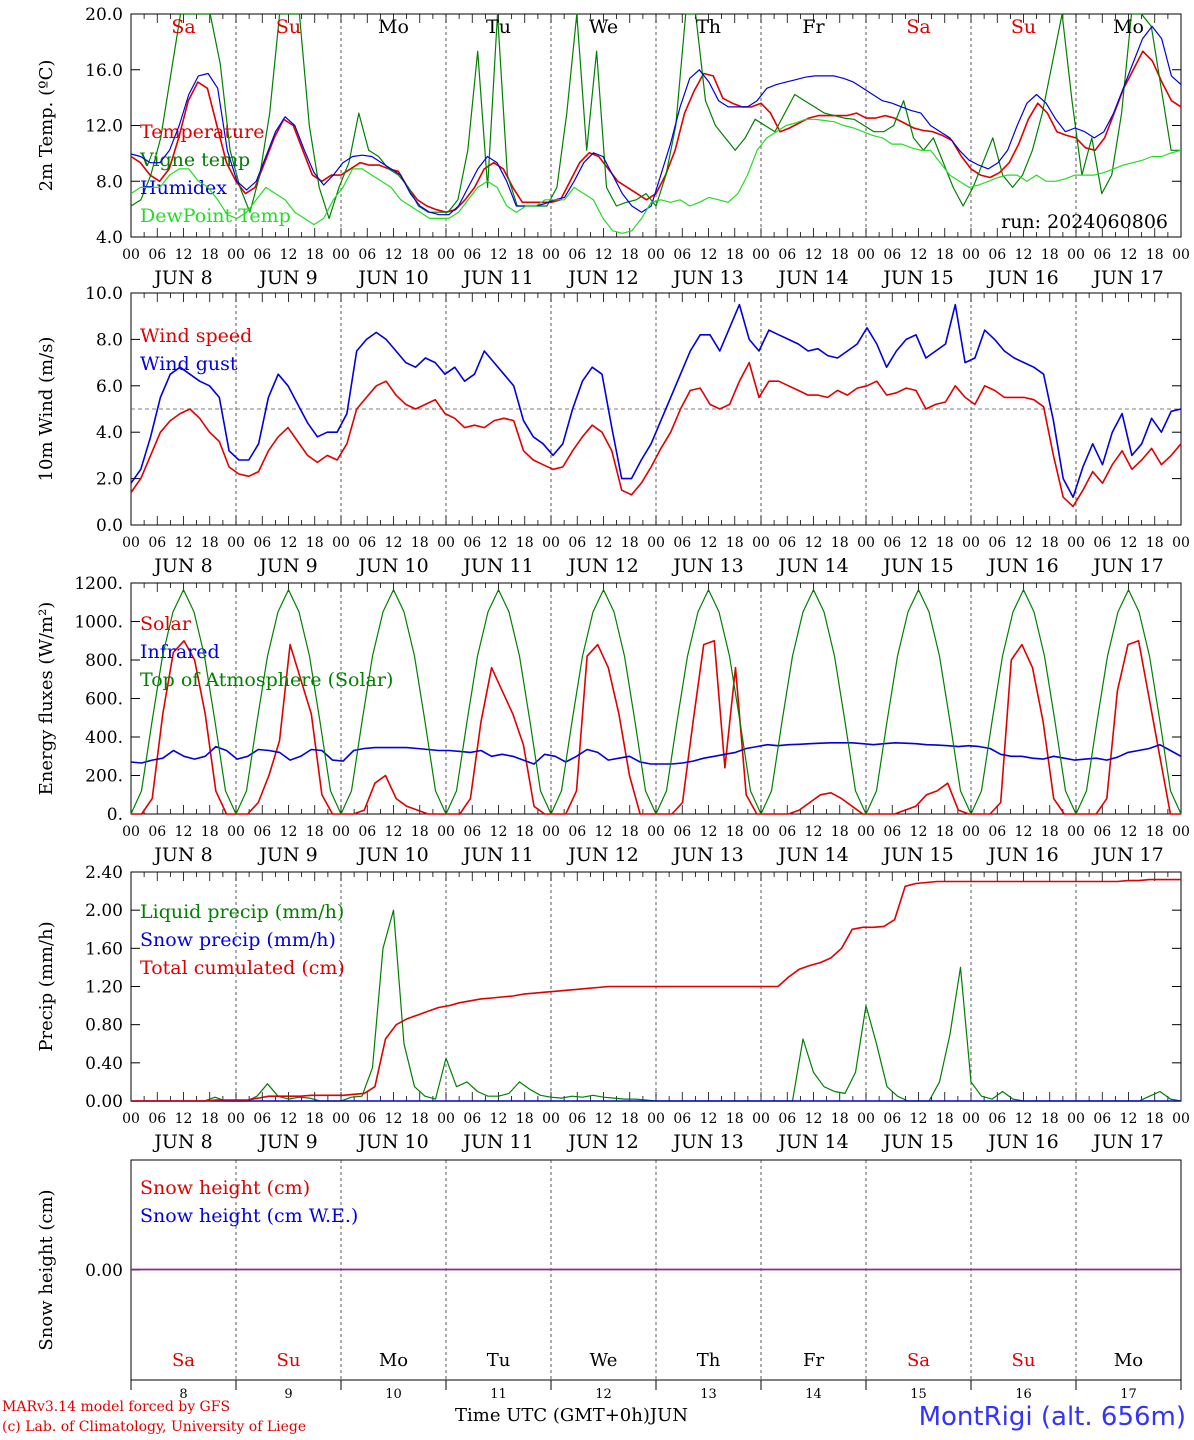 This screenshot has height=1440, width=1194. Describe the element at coordinates (1128, 1360) in the screenshot. I see `weekday-label: Mo` at that location.